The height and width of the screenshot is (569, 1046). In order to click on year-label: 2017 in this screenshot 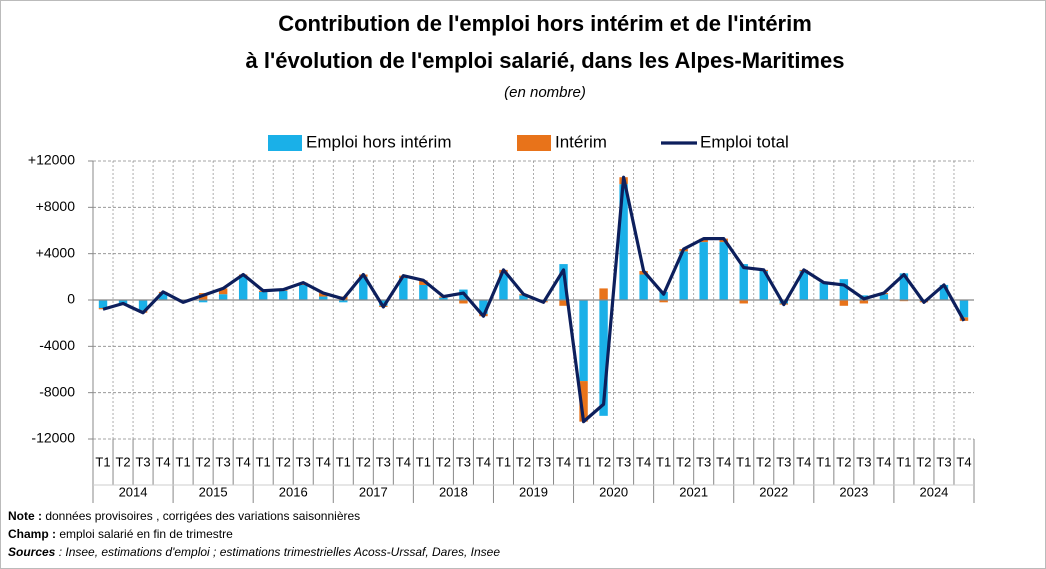, I will do `click(373, 491)`.